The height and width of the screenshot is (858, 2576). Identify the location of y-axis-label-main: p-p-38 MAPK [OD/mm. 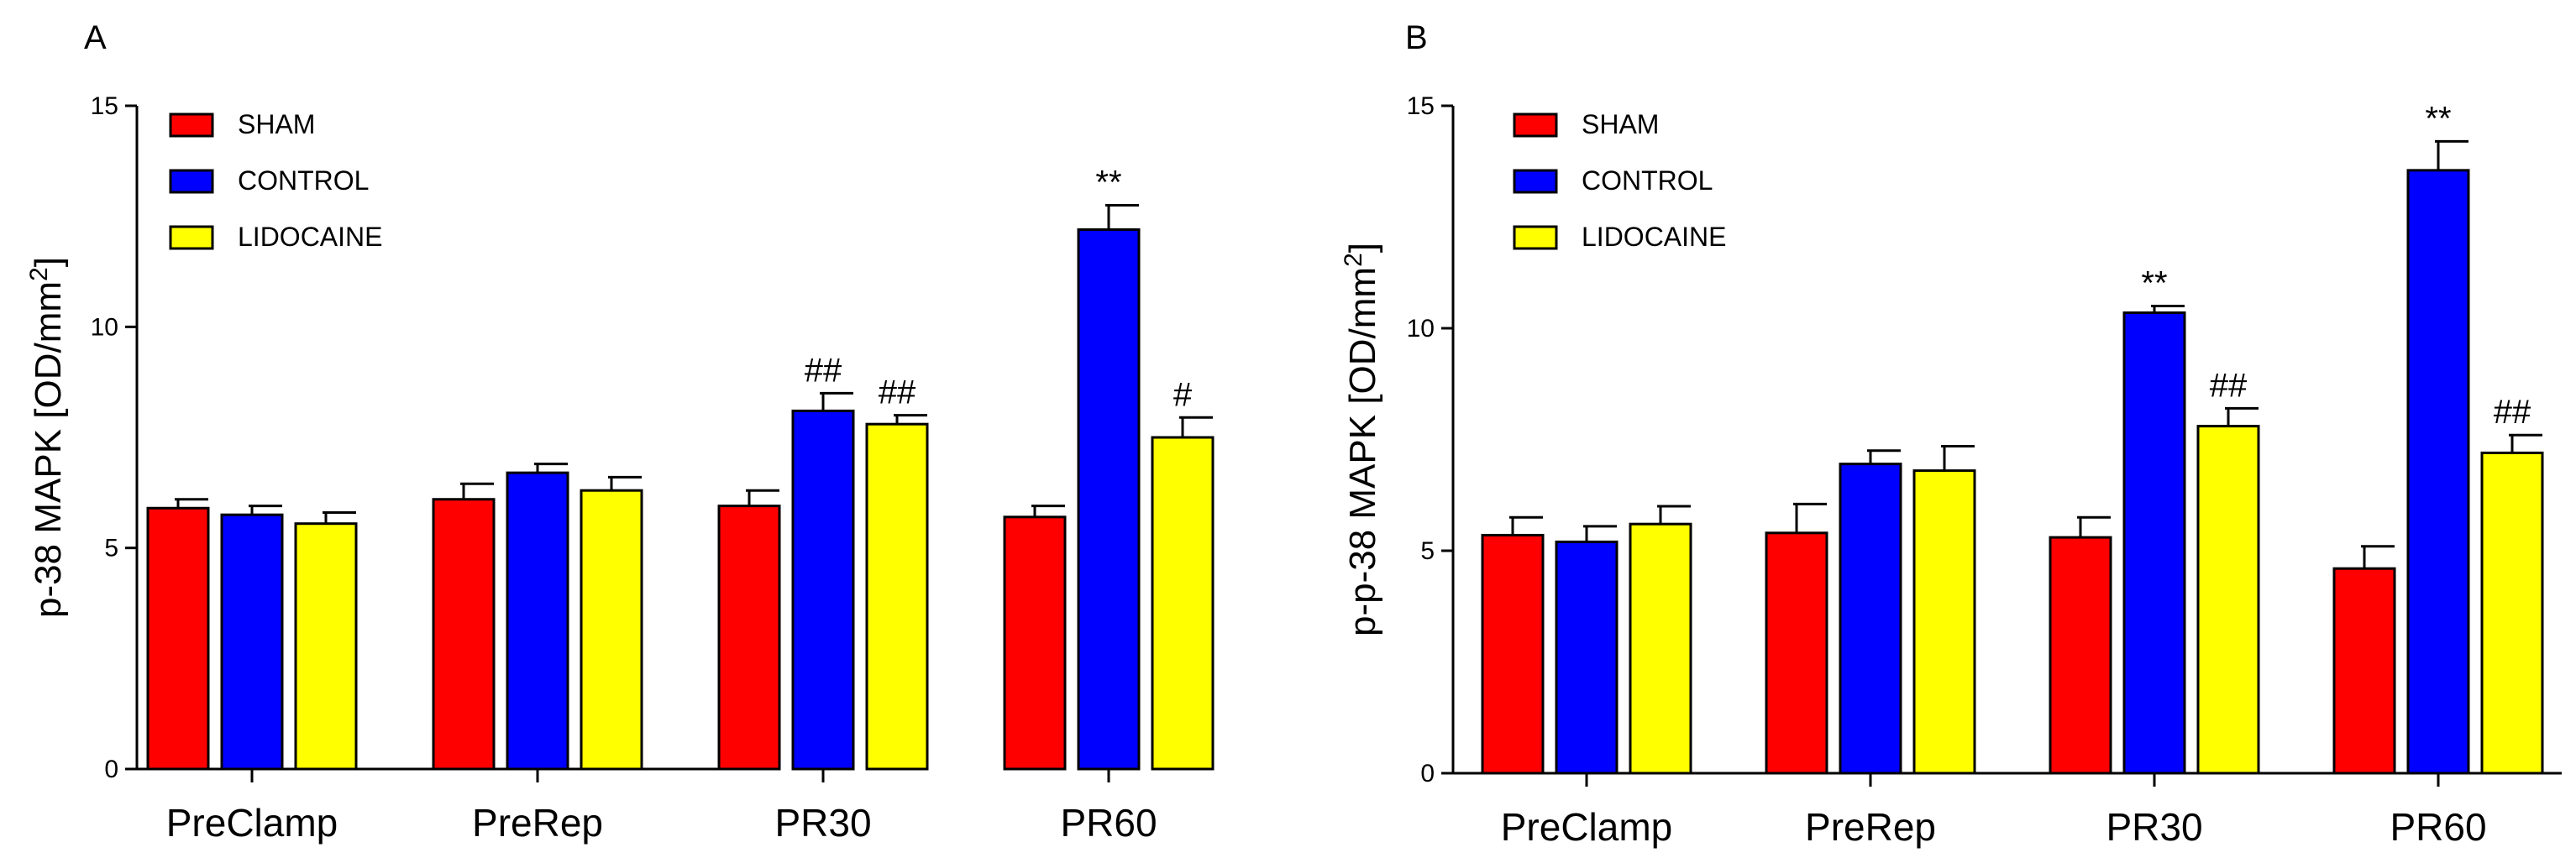
(1362, 451).